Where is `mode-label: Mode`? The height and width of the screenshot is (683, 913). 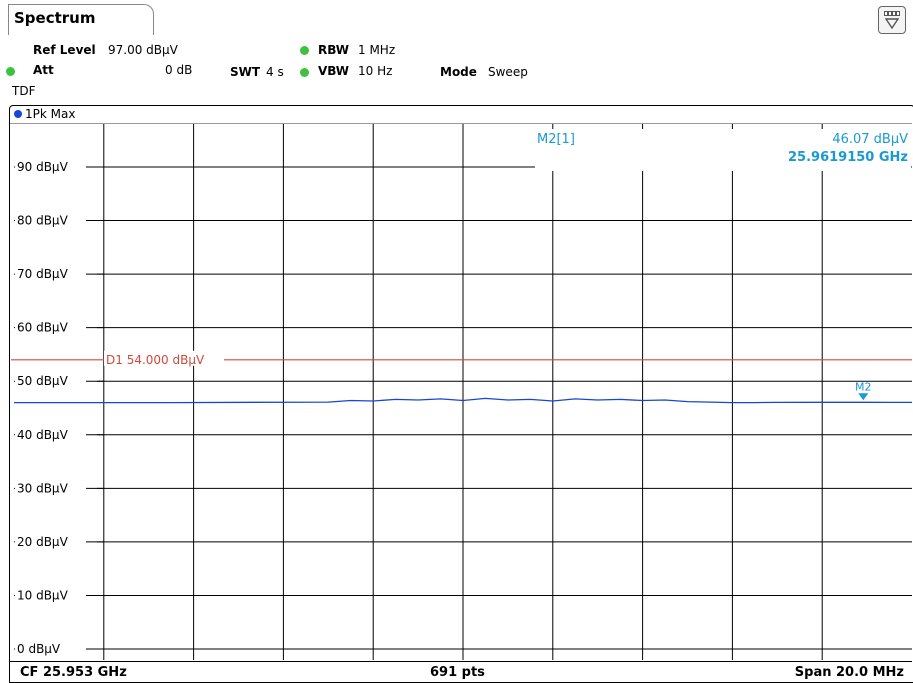
mode-label: Mode is located at coordinates (458, 72).